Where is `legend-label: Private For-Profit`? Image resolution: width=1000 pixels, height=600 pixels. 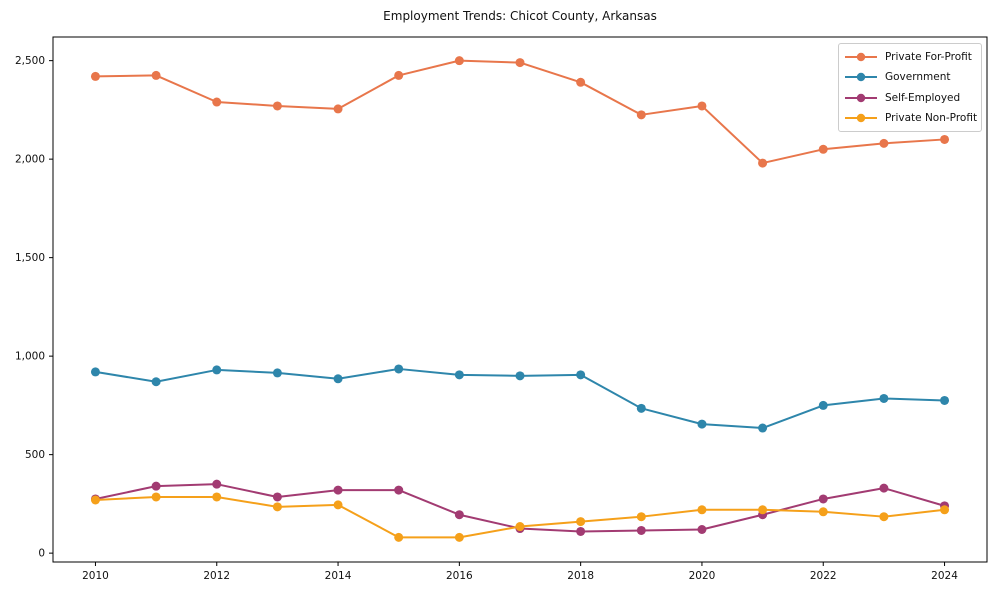
legend-label: Private For-Profit is located at coordinates (928, 57).